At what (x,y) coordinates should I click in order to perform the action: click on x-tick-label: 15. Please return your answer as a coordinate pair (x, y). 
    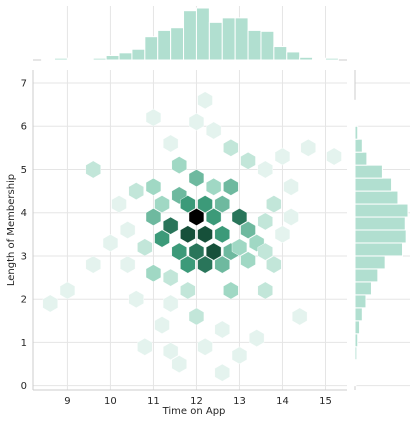
    Looking at the image, I should click on (325, 401).